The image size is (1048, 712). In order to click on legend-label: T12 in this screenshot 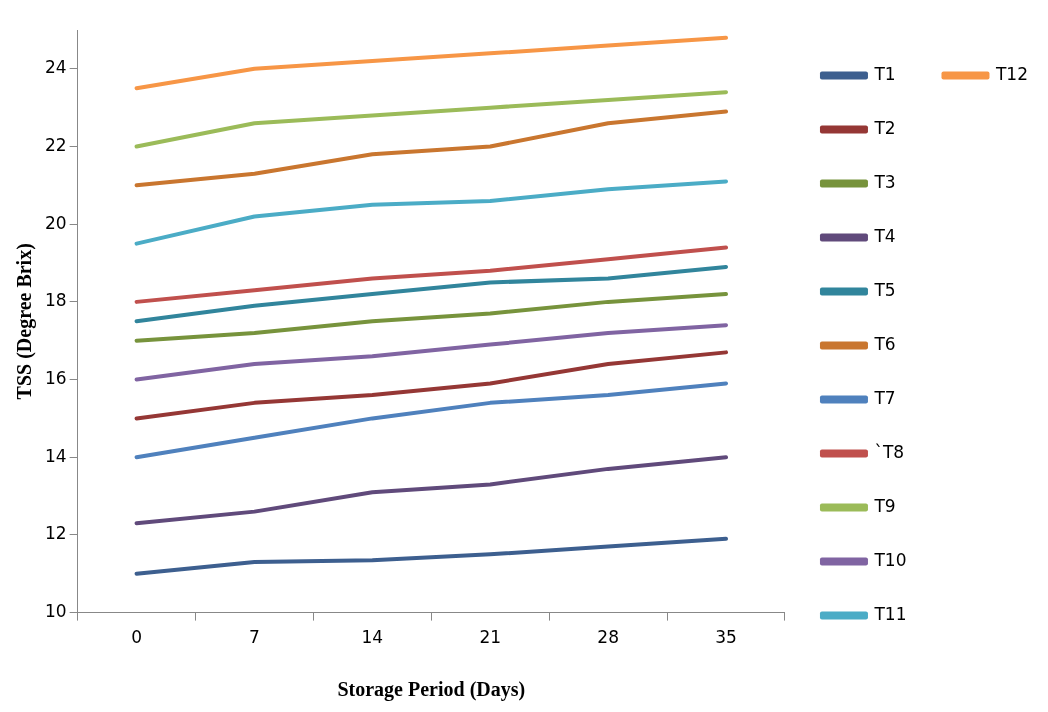, I will do `click(1011, 73)`.